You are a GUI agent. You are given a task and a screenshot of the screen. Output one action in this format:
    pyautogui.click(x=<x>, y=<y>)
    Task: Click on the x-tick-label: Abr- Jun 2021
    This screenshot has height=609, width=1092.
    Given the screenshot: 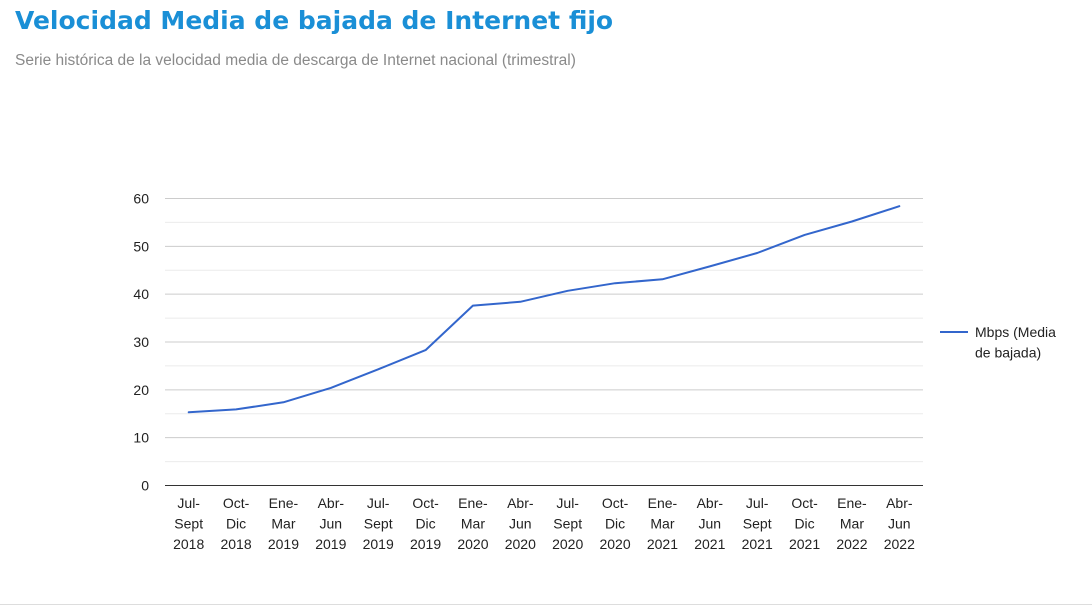 What is the action you would take?
    pyautogui.click(x=709, y=523)
    